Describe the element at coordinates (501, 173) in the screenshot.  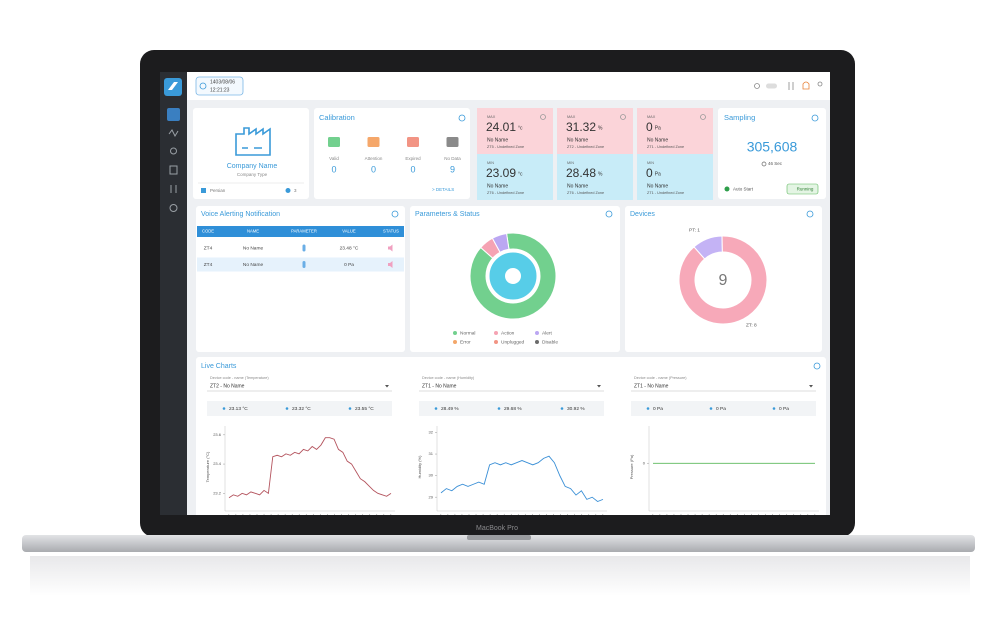
I see `sensor-value: 23.09` at that location.